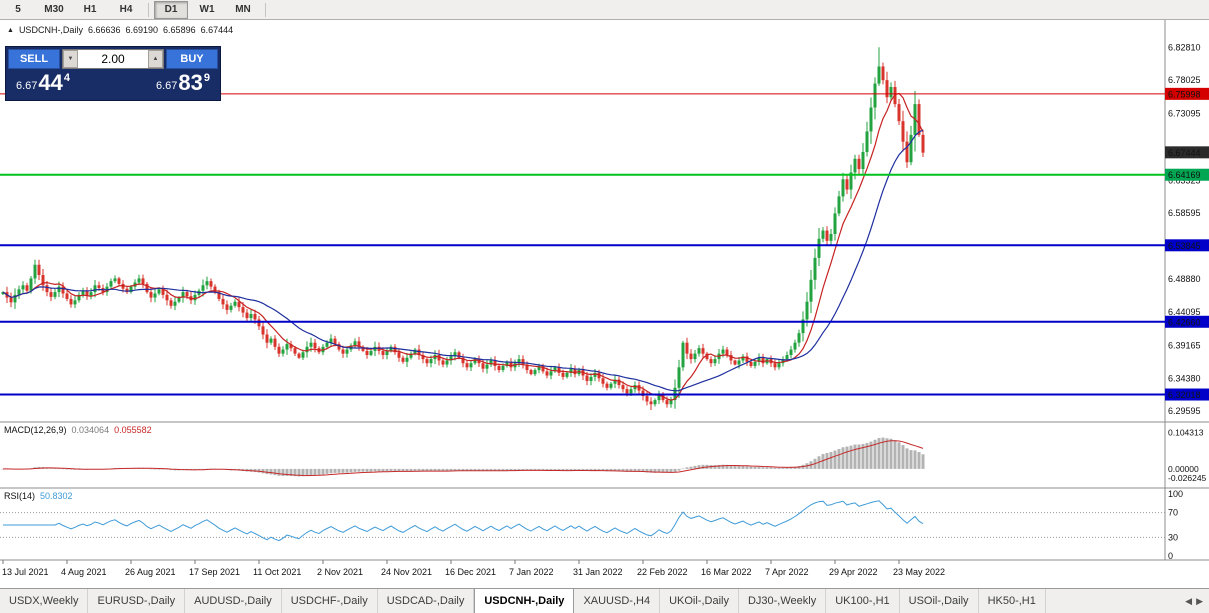  What do you see at coordinates (463, 458) in the screenshot?
I see `macd-signal-line` at bounding box center [463, 458].